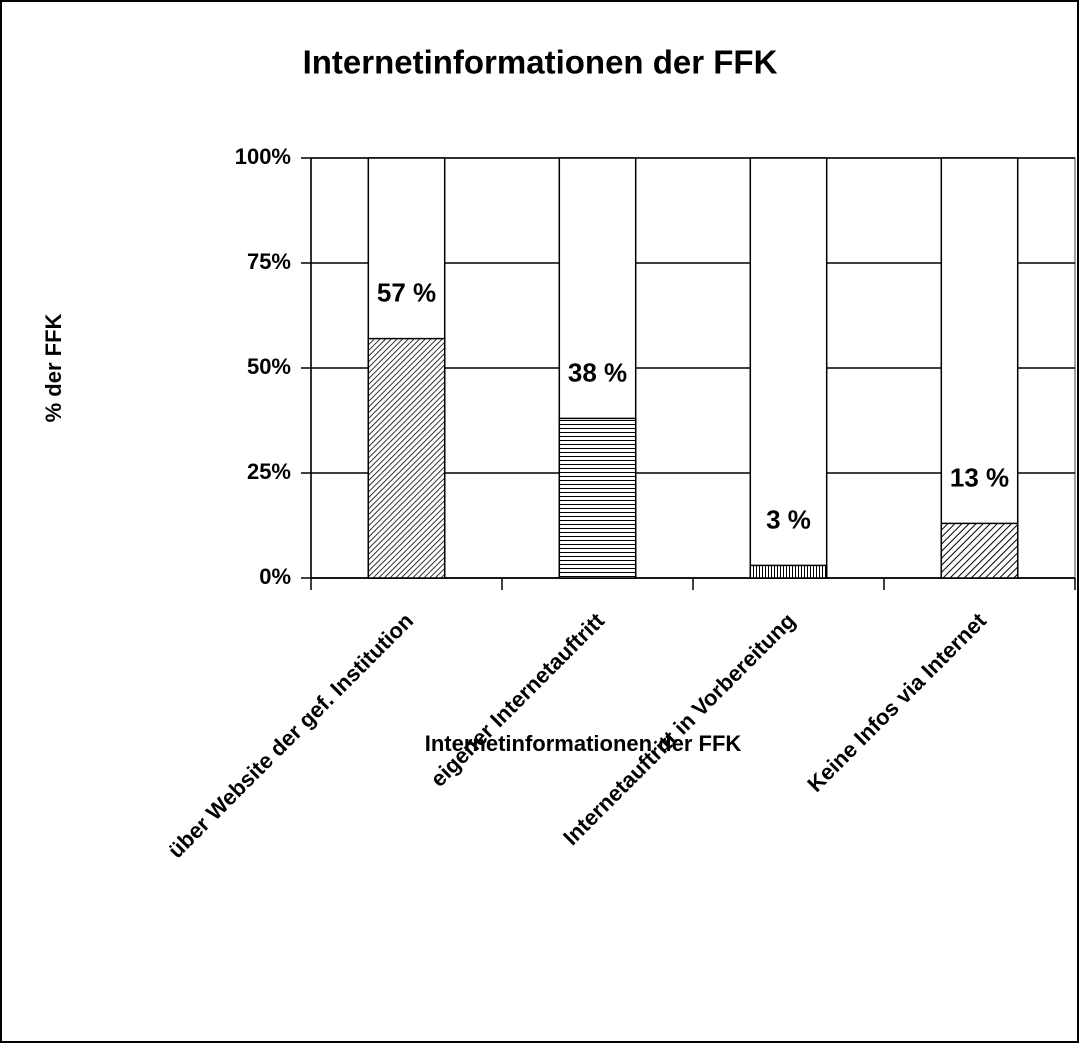 The width and height of the screenshot is (1081, 1045). What do you see at coordinates (53, 368) in the screenshot?
I see `y-axis-label: % der FFK` at bounding box center [53, 368].